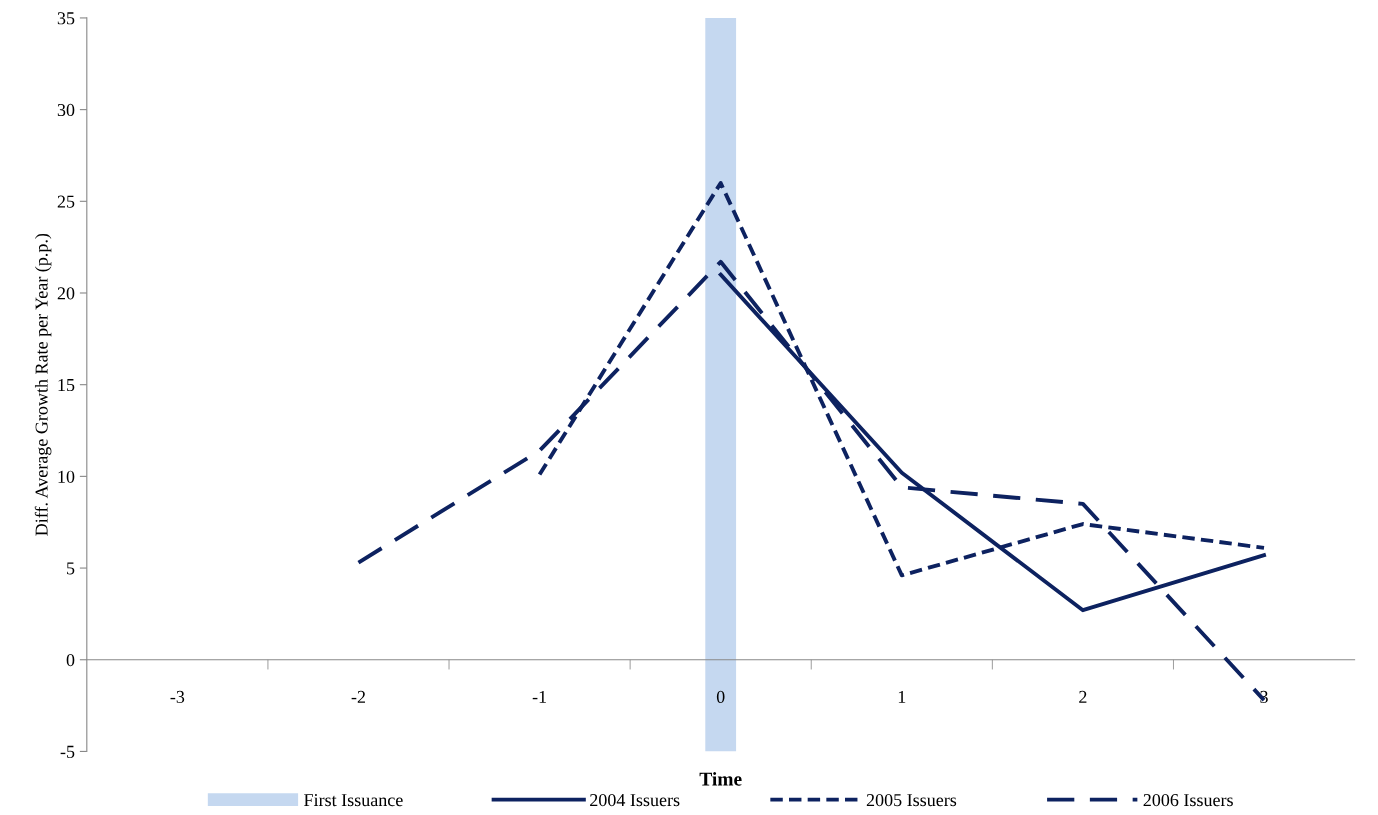 This screenshot has width=1378, height=815. What do you see at coordinates (911, 800) in the screenshot?
I see `legend-label: 2005 Issuers` at bounding box center [911, 800].